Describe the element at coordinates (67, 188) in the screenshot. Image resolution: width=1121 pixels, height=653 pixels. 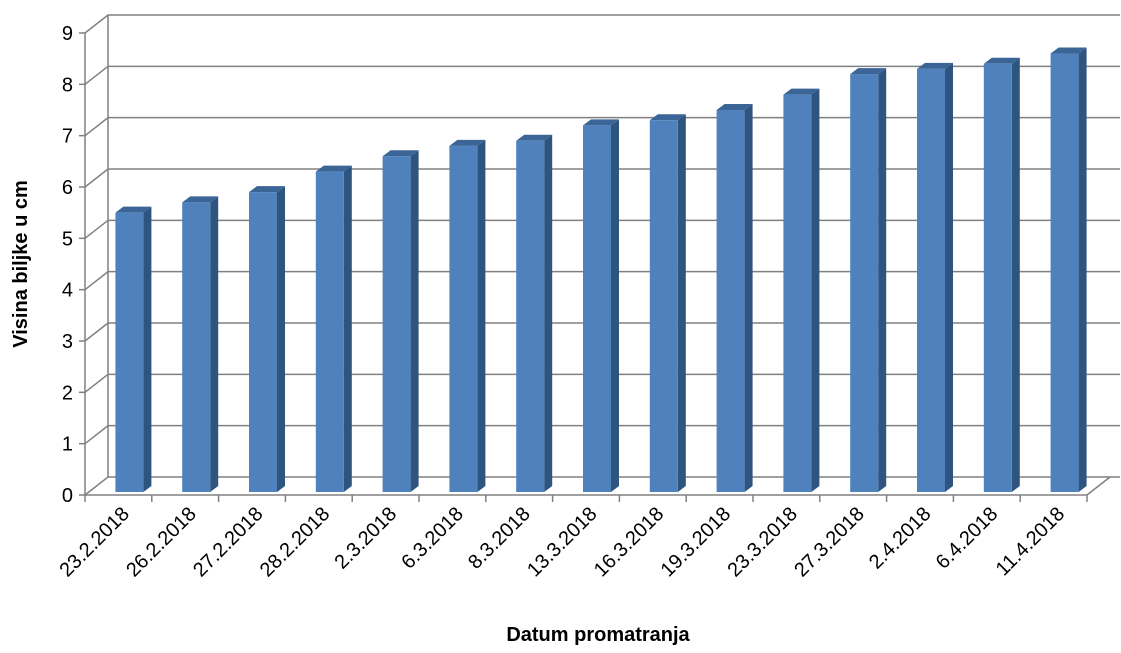
I see `y-tick-label: 6` at that location.